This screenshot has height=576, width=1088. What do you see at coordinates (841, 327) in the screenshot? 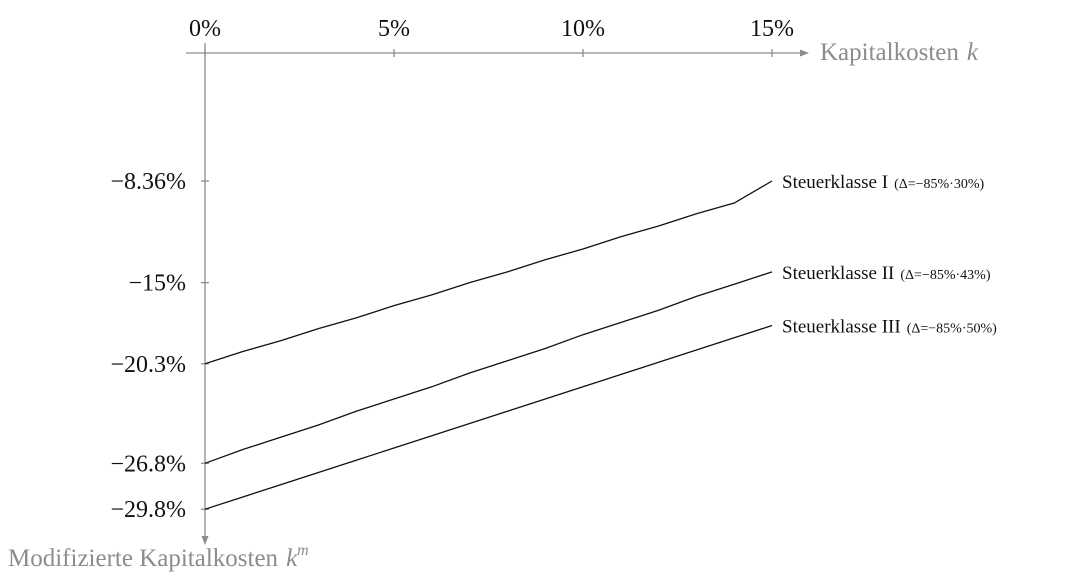
I see `series-label-name: Steuerklasse III` at bounding box center [841, 327].